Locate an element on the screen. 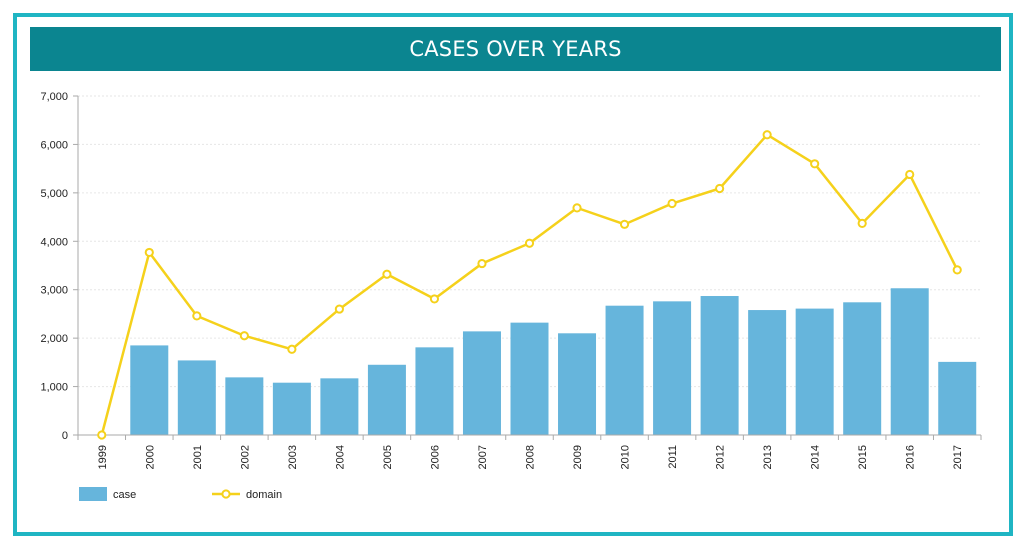  domain-point-2015 is located at coordinates (862, 223).